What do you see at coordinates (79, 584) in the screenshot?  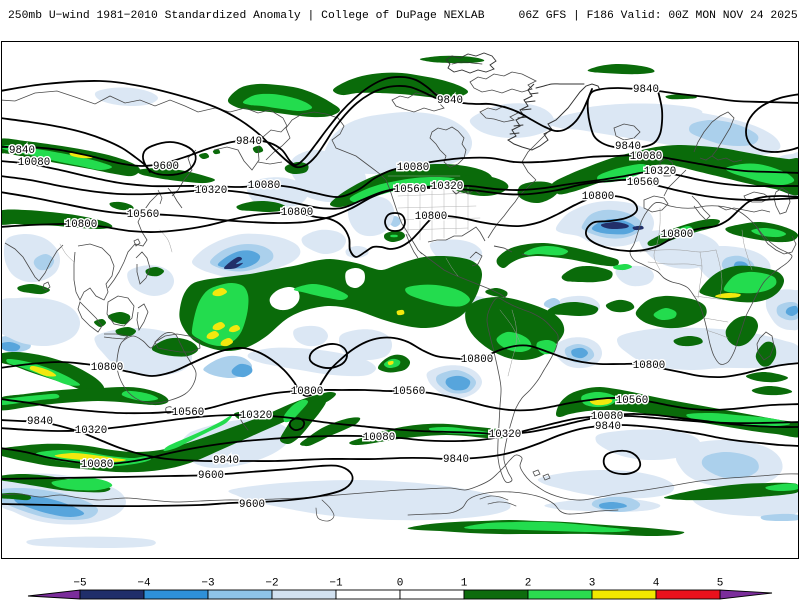 I see `svg-text: −5` at bounding box center [79, 584].